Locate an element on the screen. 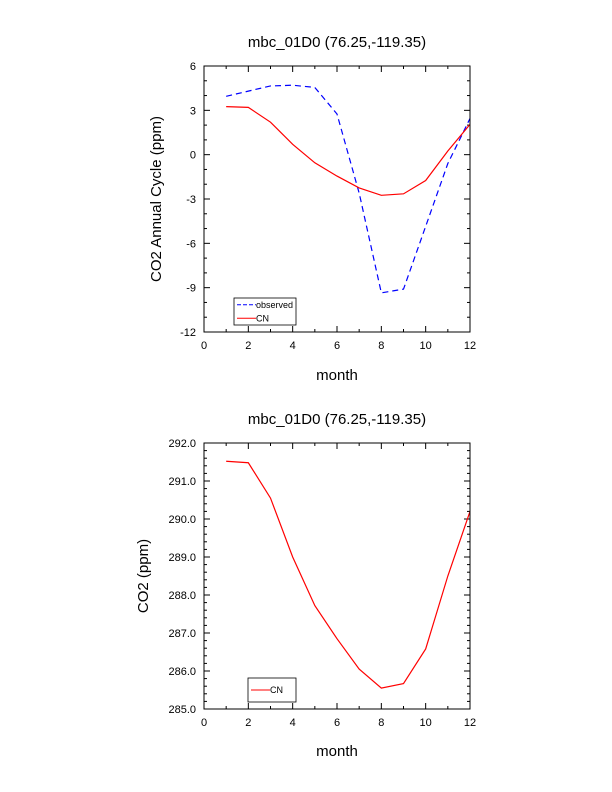  y-tick-label: -6 is located at coordinates (191, 244).